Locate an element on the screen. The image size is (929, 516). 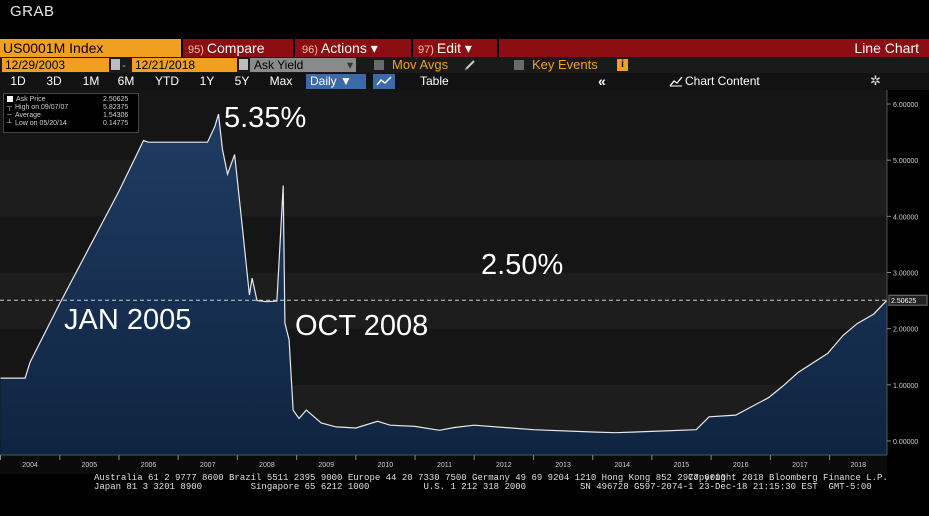
legend-value: 0.14775 is located at coordinates (116, 123).